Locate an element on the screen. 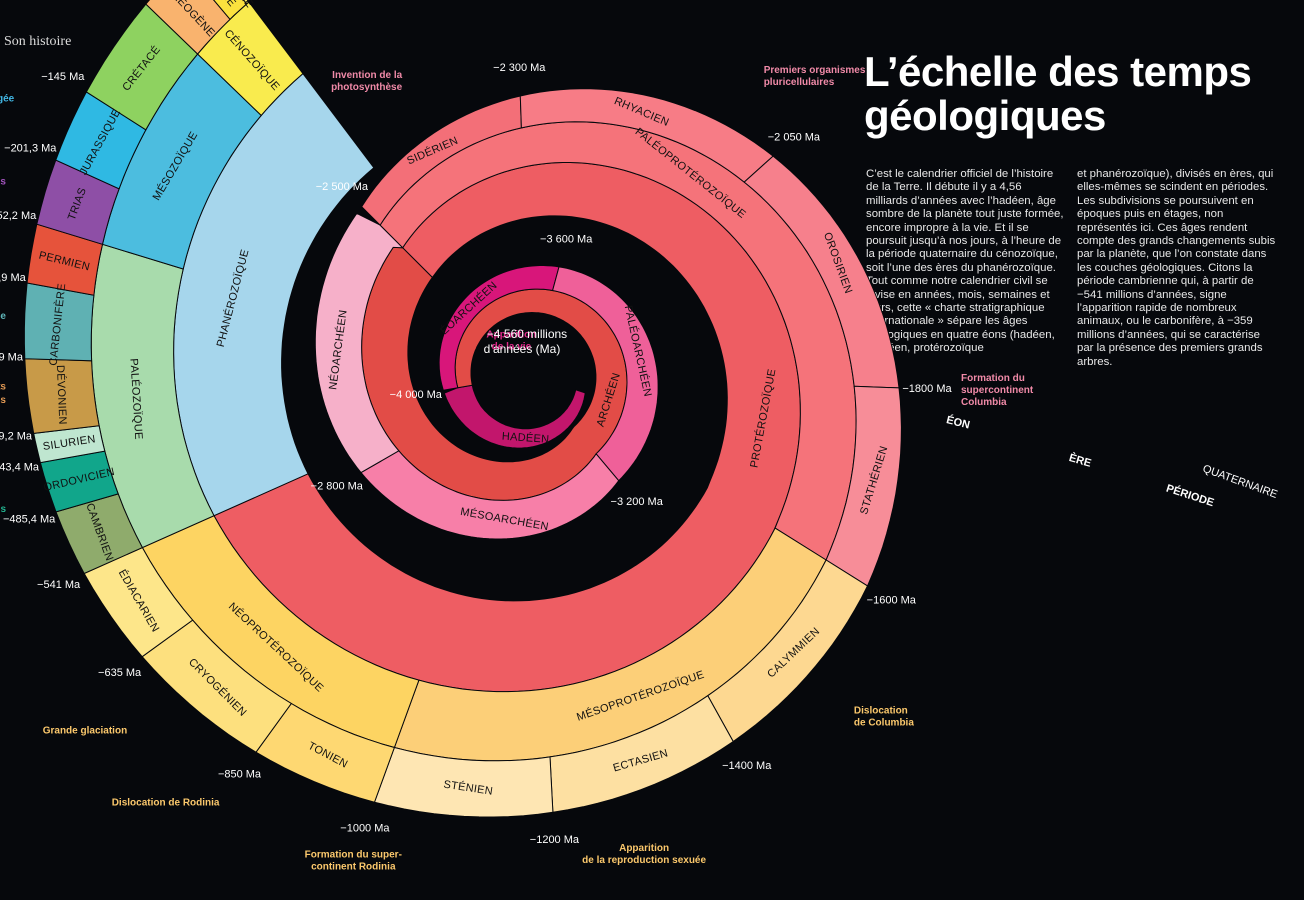  boundary-label: −3 600 Ma is located at coordinates (566, 240).